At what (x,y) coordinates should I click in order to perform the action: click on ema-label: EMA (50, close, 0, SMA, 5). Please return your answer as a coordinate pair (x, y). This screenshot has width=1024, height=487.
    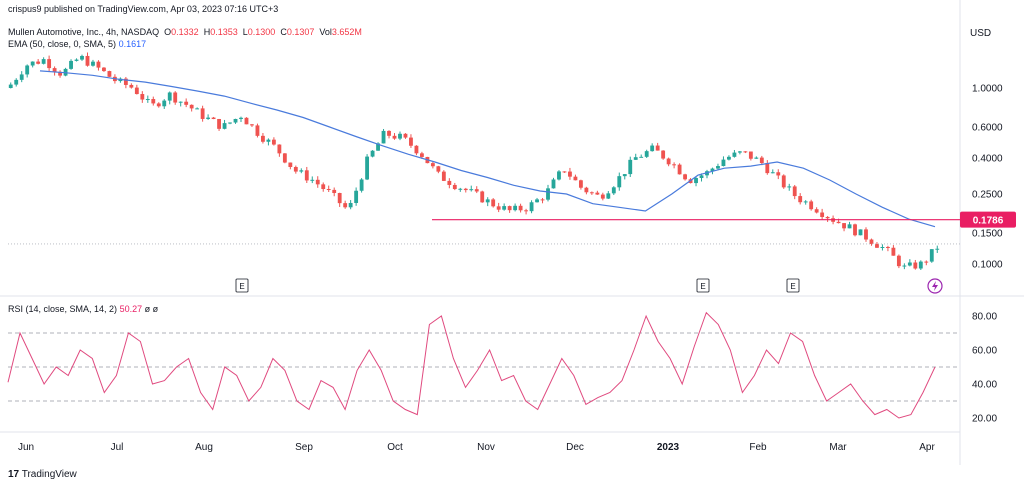
    Looking at the image, I should click on (62, 44).